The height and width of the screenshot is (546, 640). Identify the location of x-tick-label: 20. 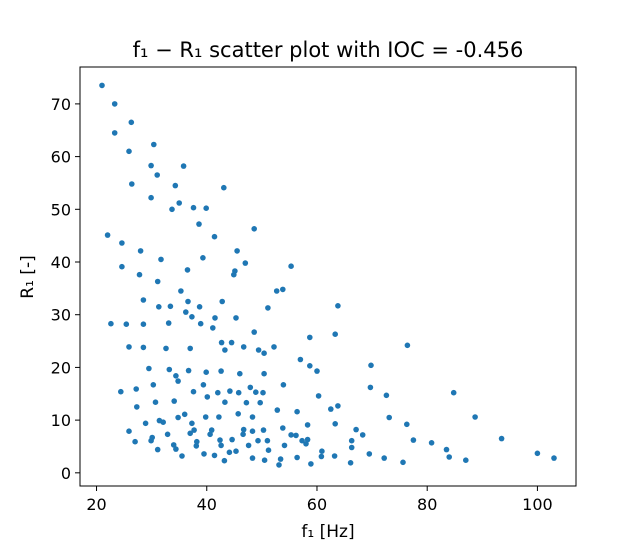
(96, 504).